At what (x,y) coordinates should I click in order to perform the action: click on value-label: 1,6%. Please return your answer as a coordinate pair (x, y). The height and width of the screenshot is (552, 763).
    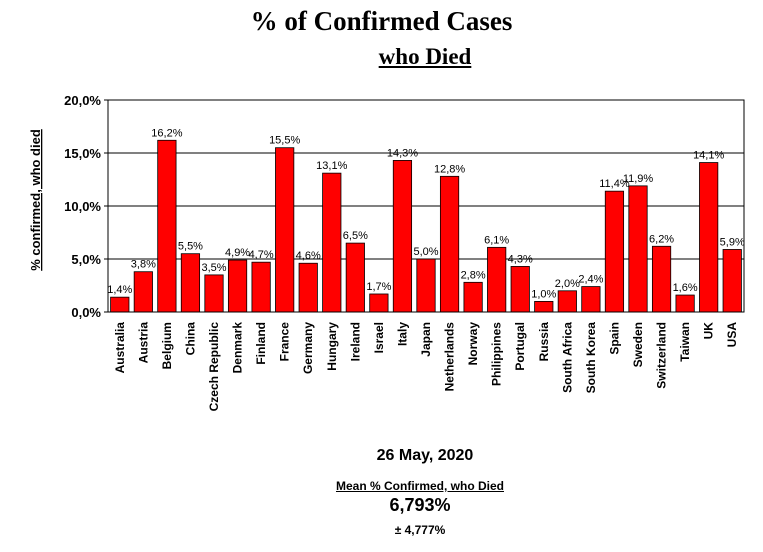
    Looking at the image, I should click on (685, 288).